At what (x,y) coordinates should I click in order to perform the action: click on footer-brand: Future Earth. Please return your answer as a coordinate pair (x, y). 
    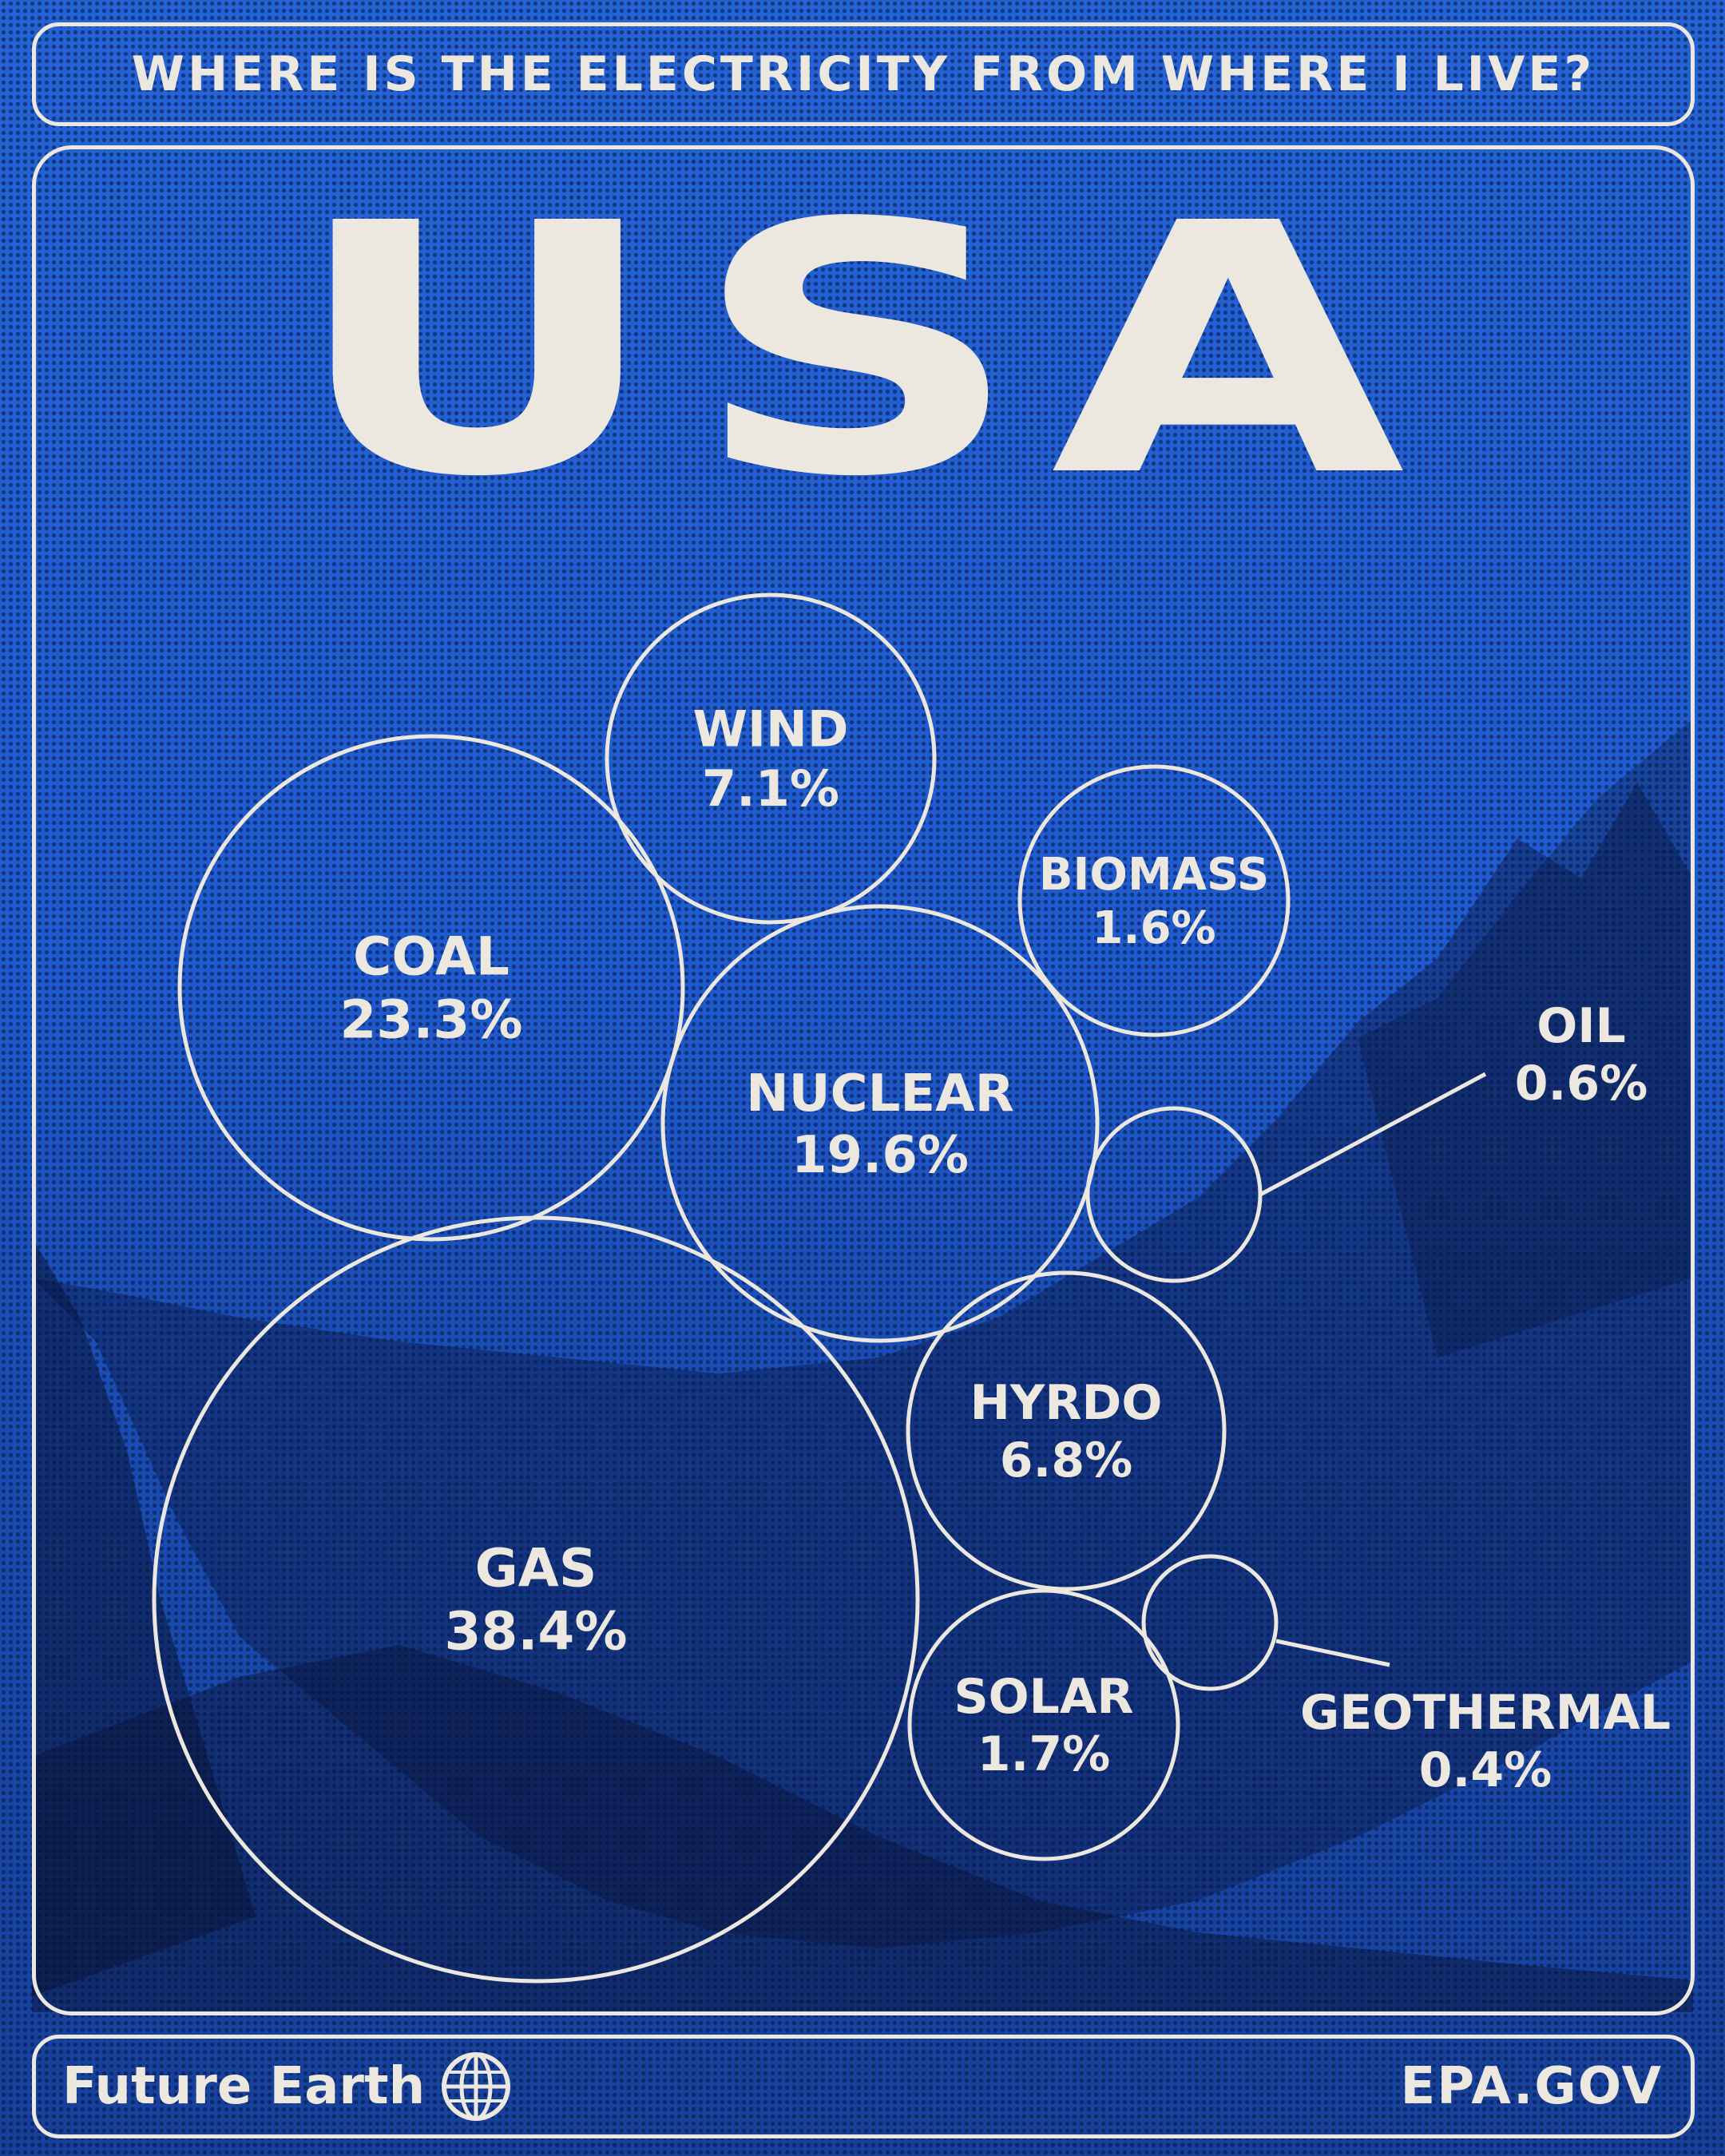
    Looking at the image, I should click on (287, 2086).